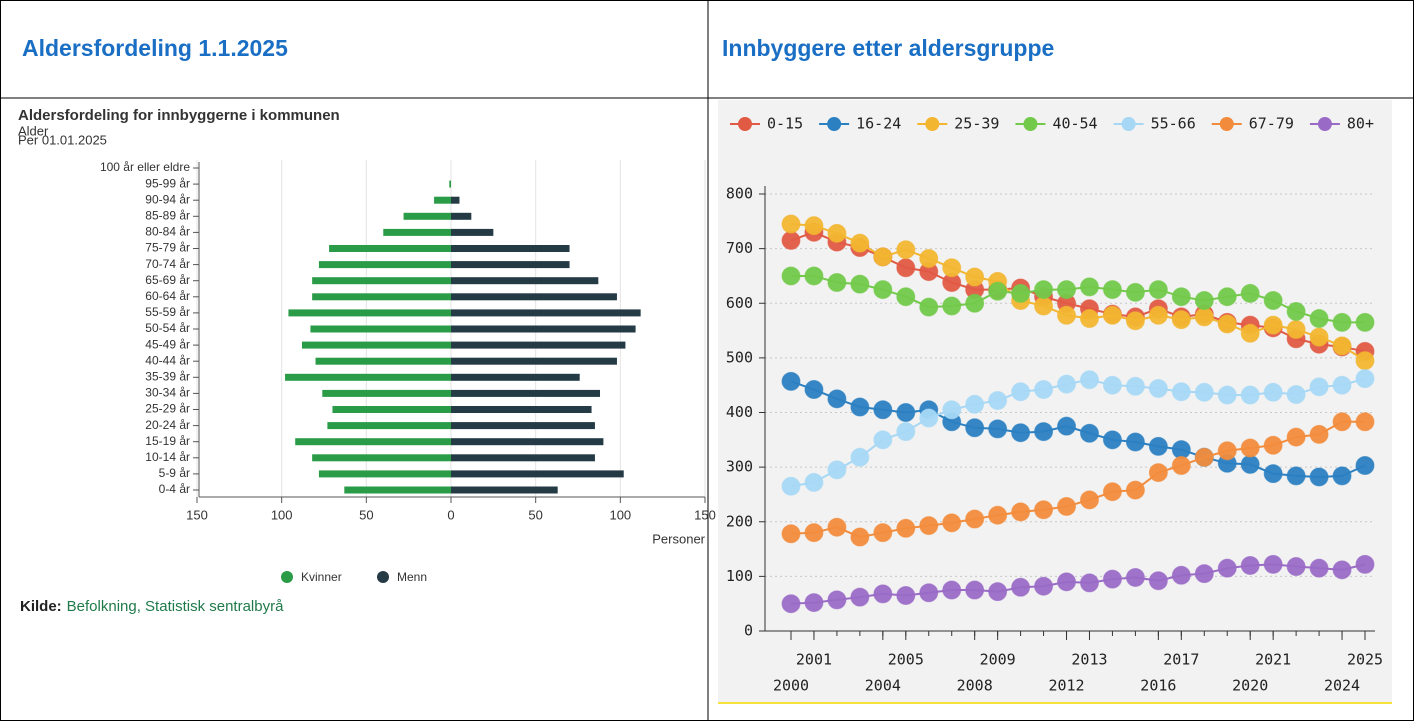 The image size is (1414, 721). What do you see at coordinates (739, 521) in the screenshot?
I see `y-tick-label: 200` at bounding box center [739, 521].